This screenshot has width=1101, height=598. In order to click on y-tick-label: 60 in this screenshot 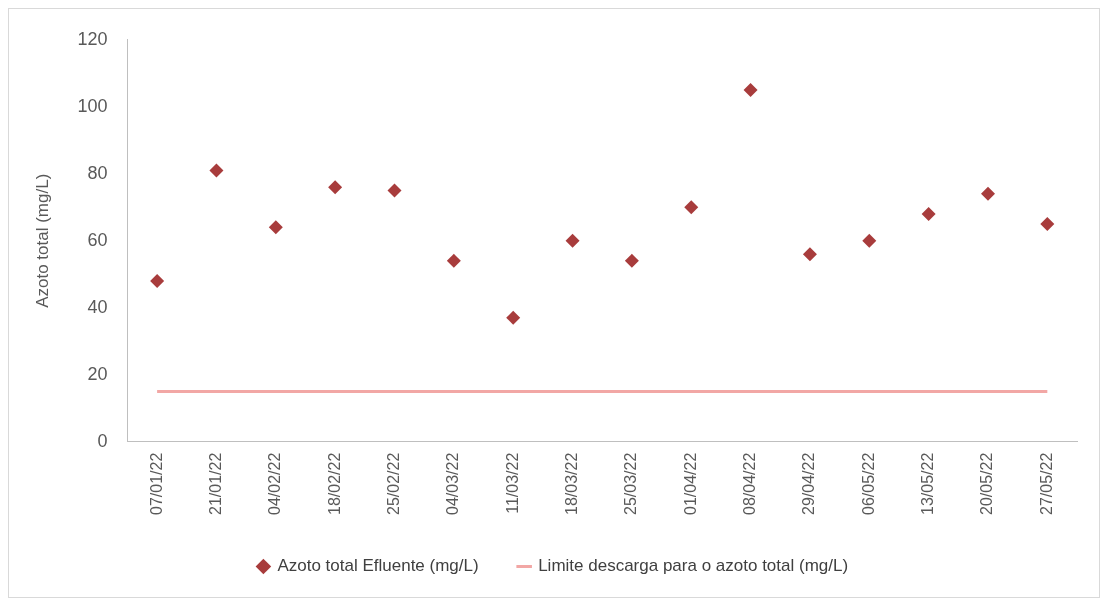, I will do `click(97, 239)`.